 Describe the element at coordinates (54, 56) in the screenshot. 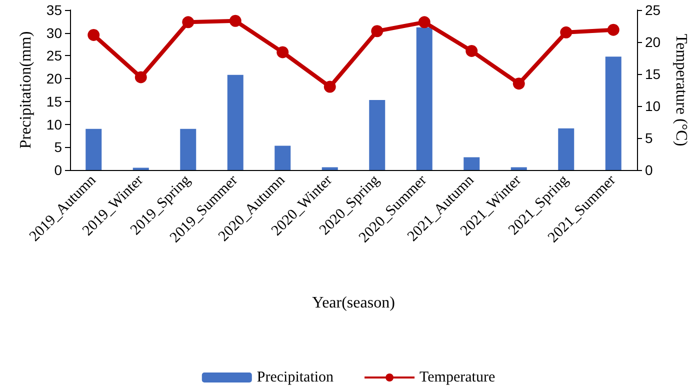

I see `y-tick-label: 25` at that location.